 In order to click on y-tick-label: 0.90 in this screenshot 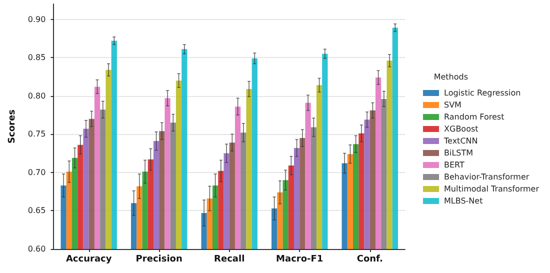, I will do `click(37, 19)`.